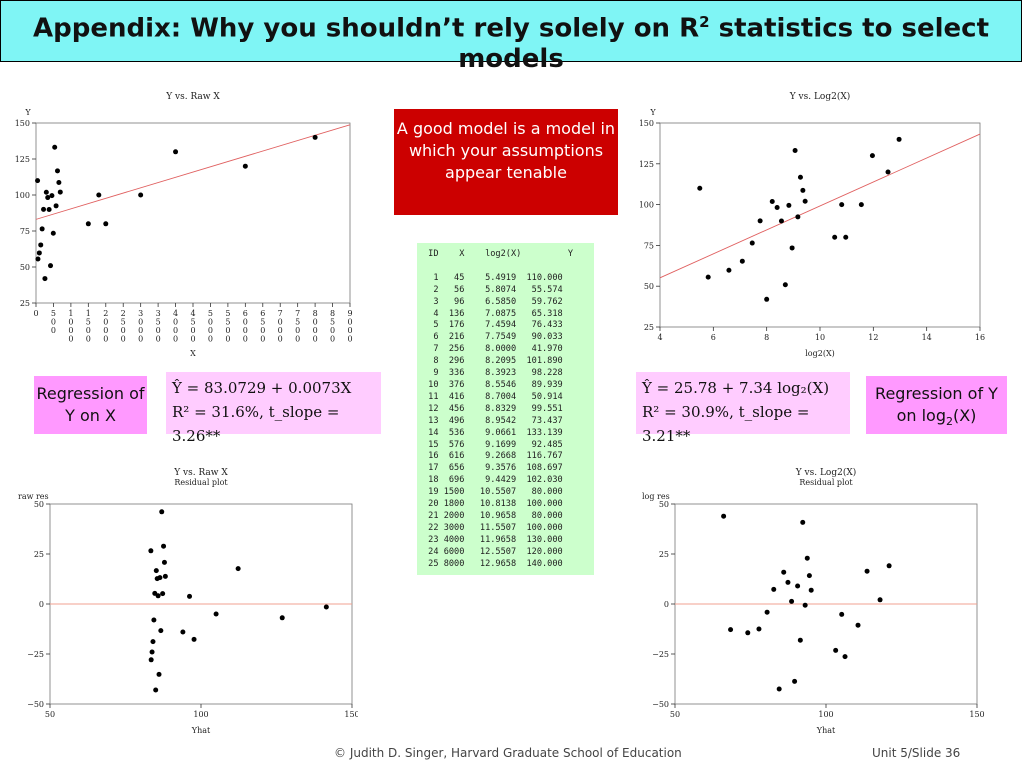 The width and height of the screenshot is (1024, 768). I want to click on linear-equation-line2: R² = 31.6%, t_slope = 3.26**, so click(256, 424).